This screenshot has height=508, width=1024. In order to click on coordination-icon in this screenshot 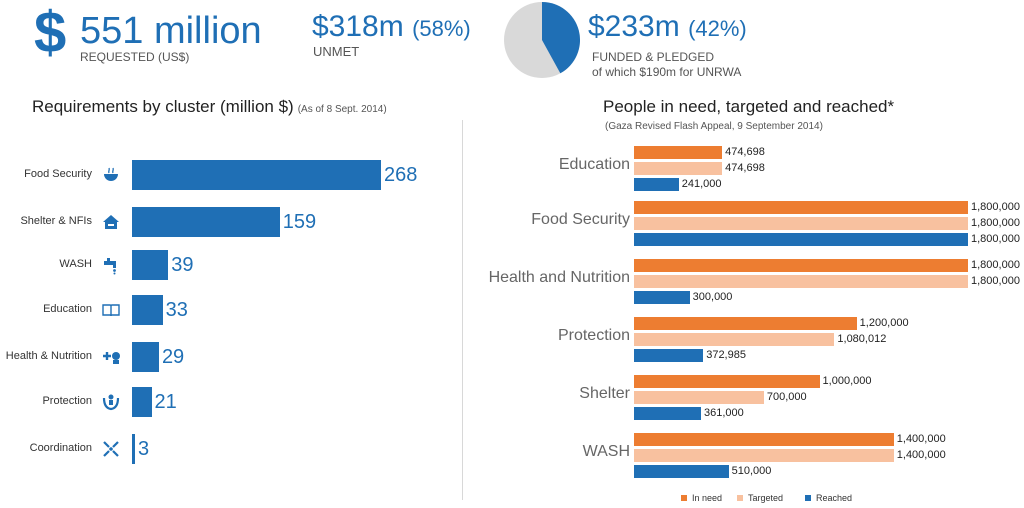, I will do `click(111, 449)`.